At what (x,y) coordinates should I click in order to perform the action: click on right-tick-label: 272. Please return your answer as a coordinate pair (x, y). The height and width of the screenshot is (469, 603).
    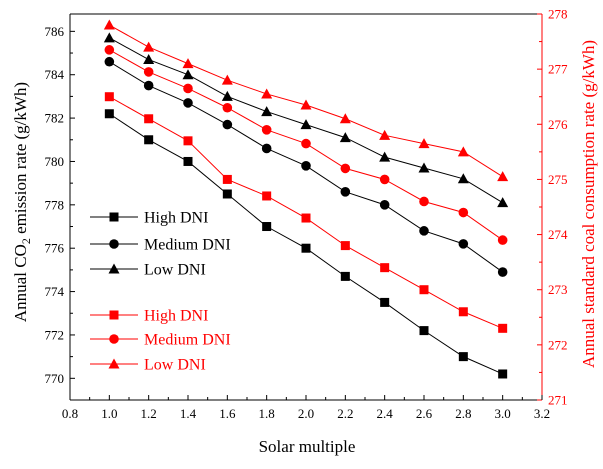
    Looking at the image, I should click on (558, 344).